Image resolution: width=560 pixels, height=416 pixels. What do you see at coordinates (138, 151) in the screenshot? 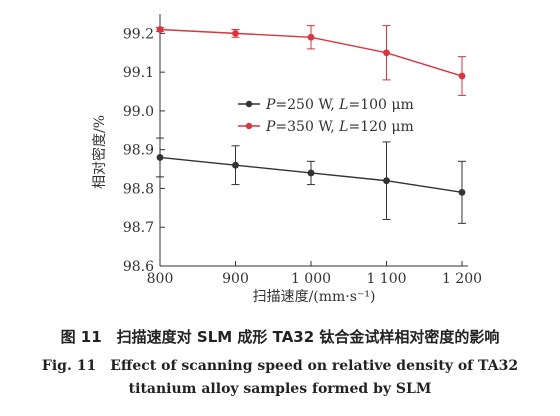
I see `y-tick-label: 98.9` at bounding box center [138, 151].